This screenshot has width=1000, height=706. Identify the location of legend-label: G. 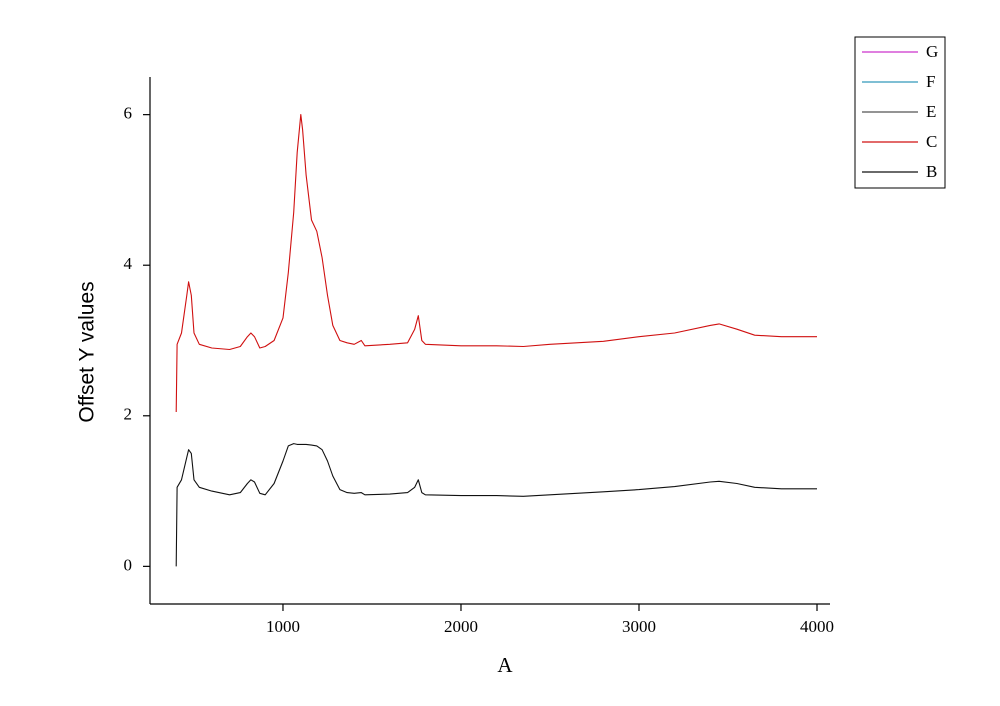
(932, 51).